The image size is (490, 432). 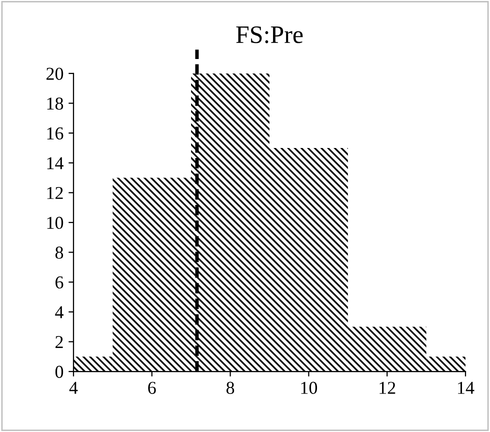 What do you see at coordinates (59, 252) in the screenshot?
I see `y-tick-label: 8` at bounding box center [59, 252].